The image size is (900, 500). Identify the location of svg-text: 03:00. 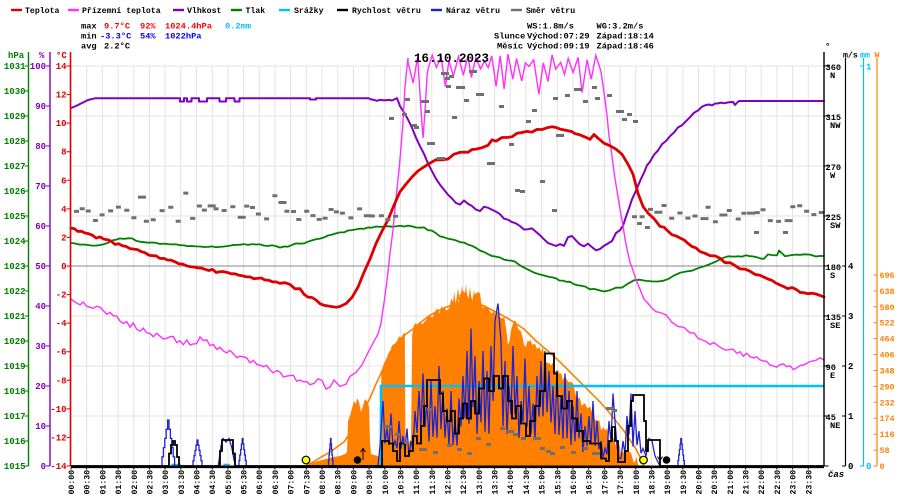
(166, 482).